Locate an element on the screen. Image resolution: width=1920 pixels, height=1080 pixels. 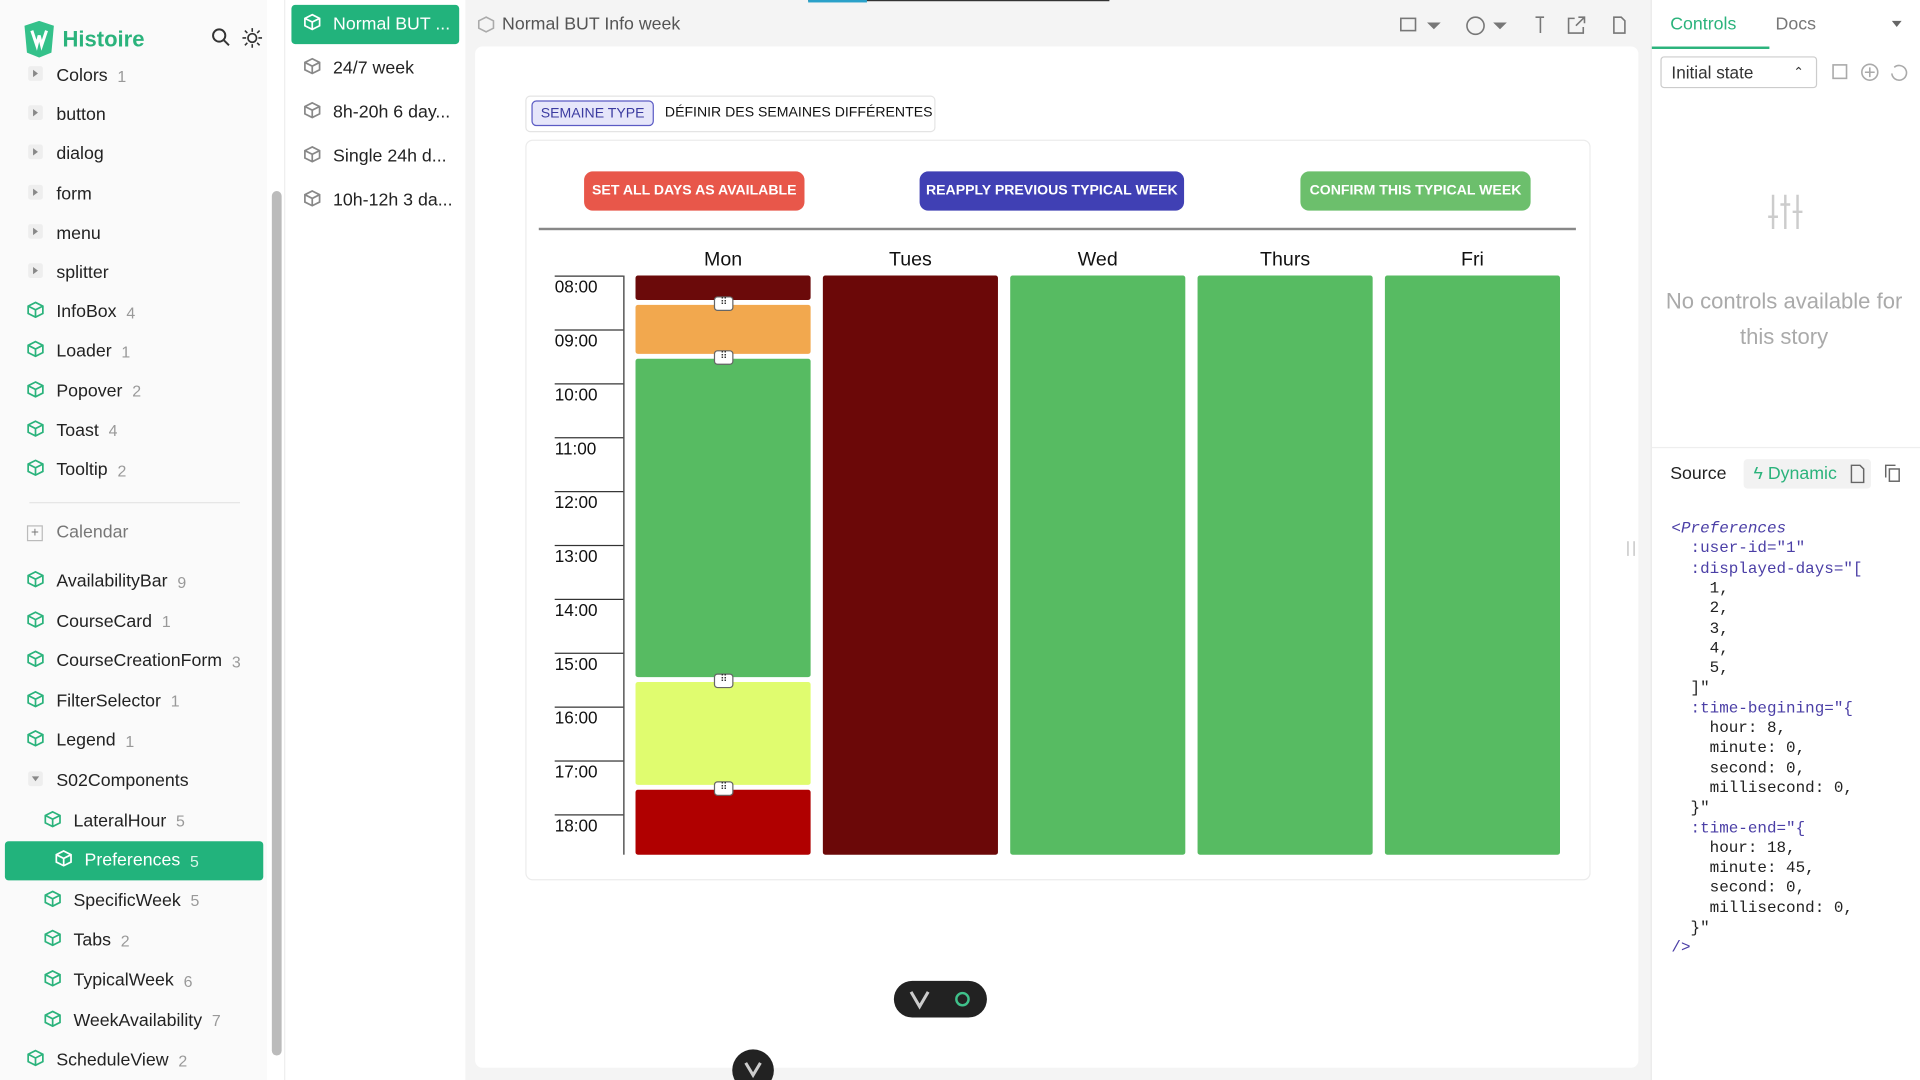
day-label: Tues is located at coordinates (910, 260).